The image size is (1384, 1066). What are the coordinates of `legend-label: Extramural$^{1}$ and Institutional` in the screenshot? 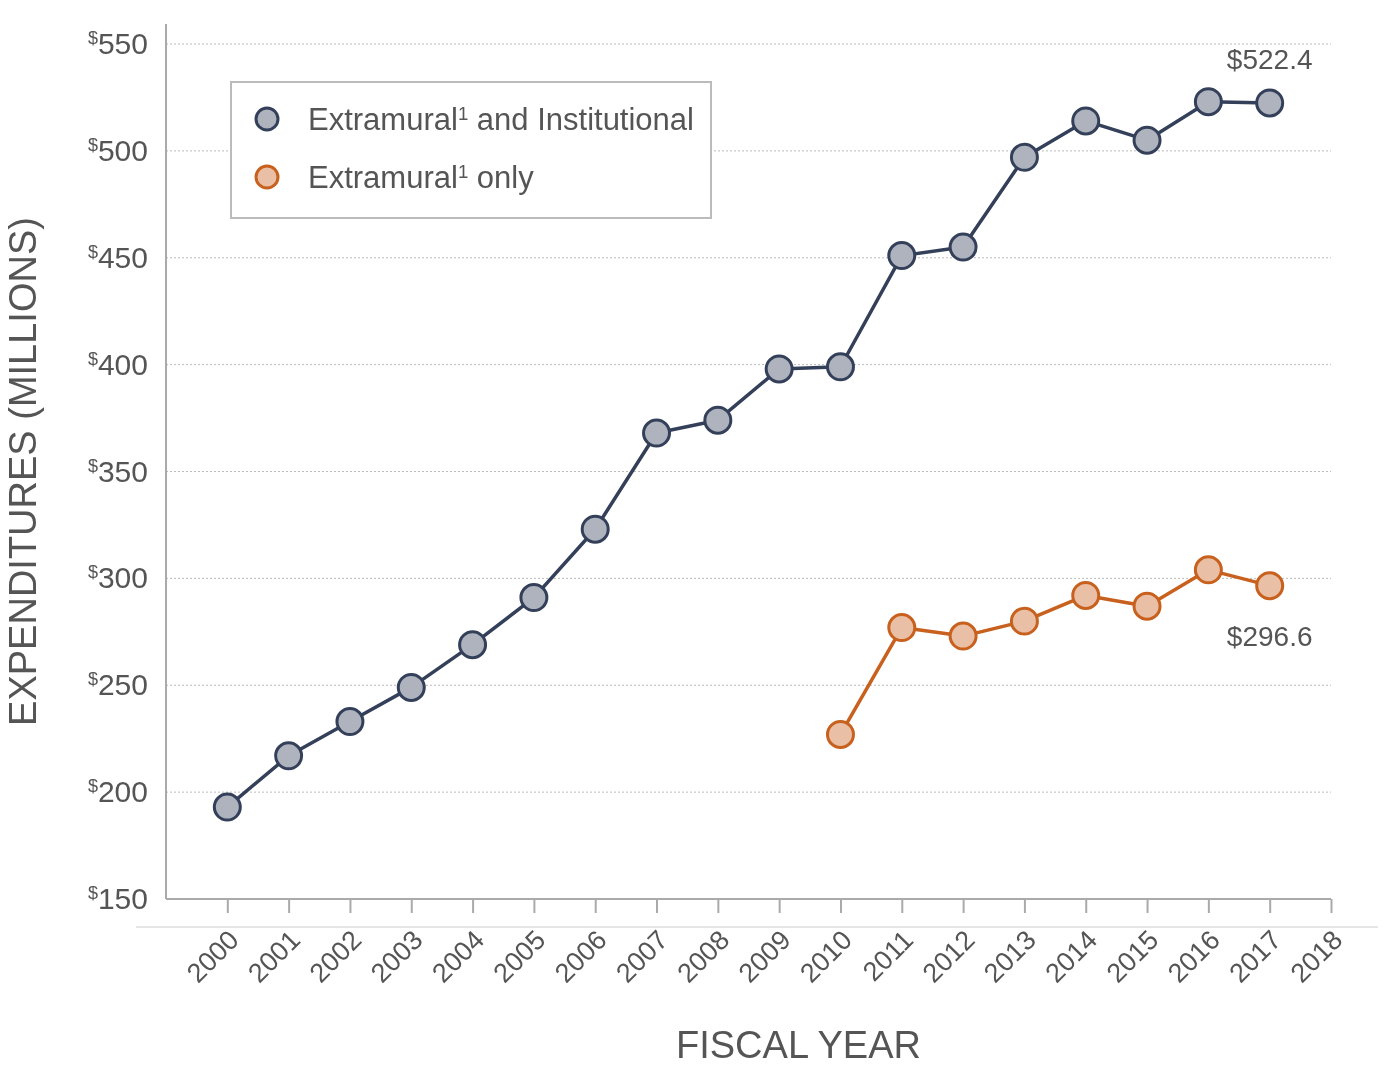 It's located at (501, 119).